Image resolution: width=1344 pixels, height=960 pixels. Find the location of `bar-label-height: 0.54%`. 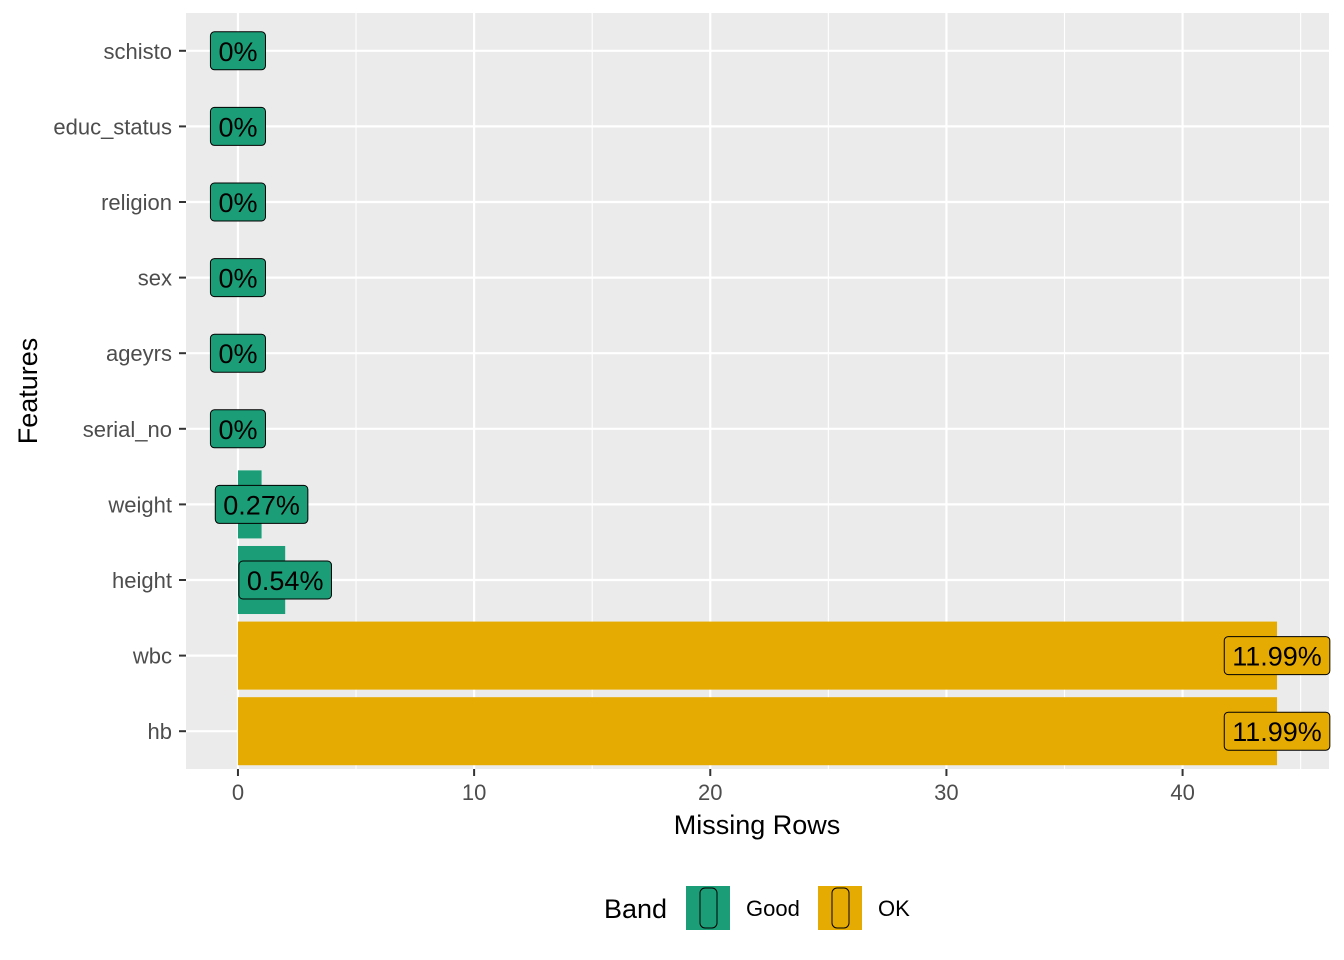

bar-label-height: 0.54% is located at coordinates (285, 580).